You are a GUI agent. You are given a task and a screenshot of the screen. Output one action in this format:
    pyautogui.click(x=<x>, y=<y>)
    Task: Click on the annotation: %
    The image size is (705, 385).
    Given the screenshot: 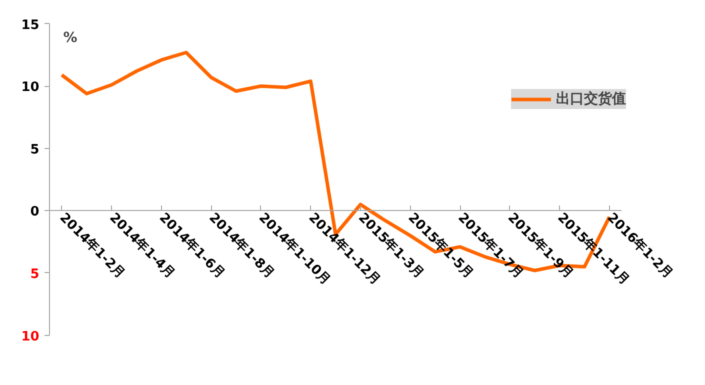 What is the action you would take?
    pyautogui.click(x=70, y=38)
    